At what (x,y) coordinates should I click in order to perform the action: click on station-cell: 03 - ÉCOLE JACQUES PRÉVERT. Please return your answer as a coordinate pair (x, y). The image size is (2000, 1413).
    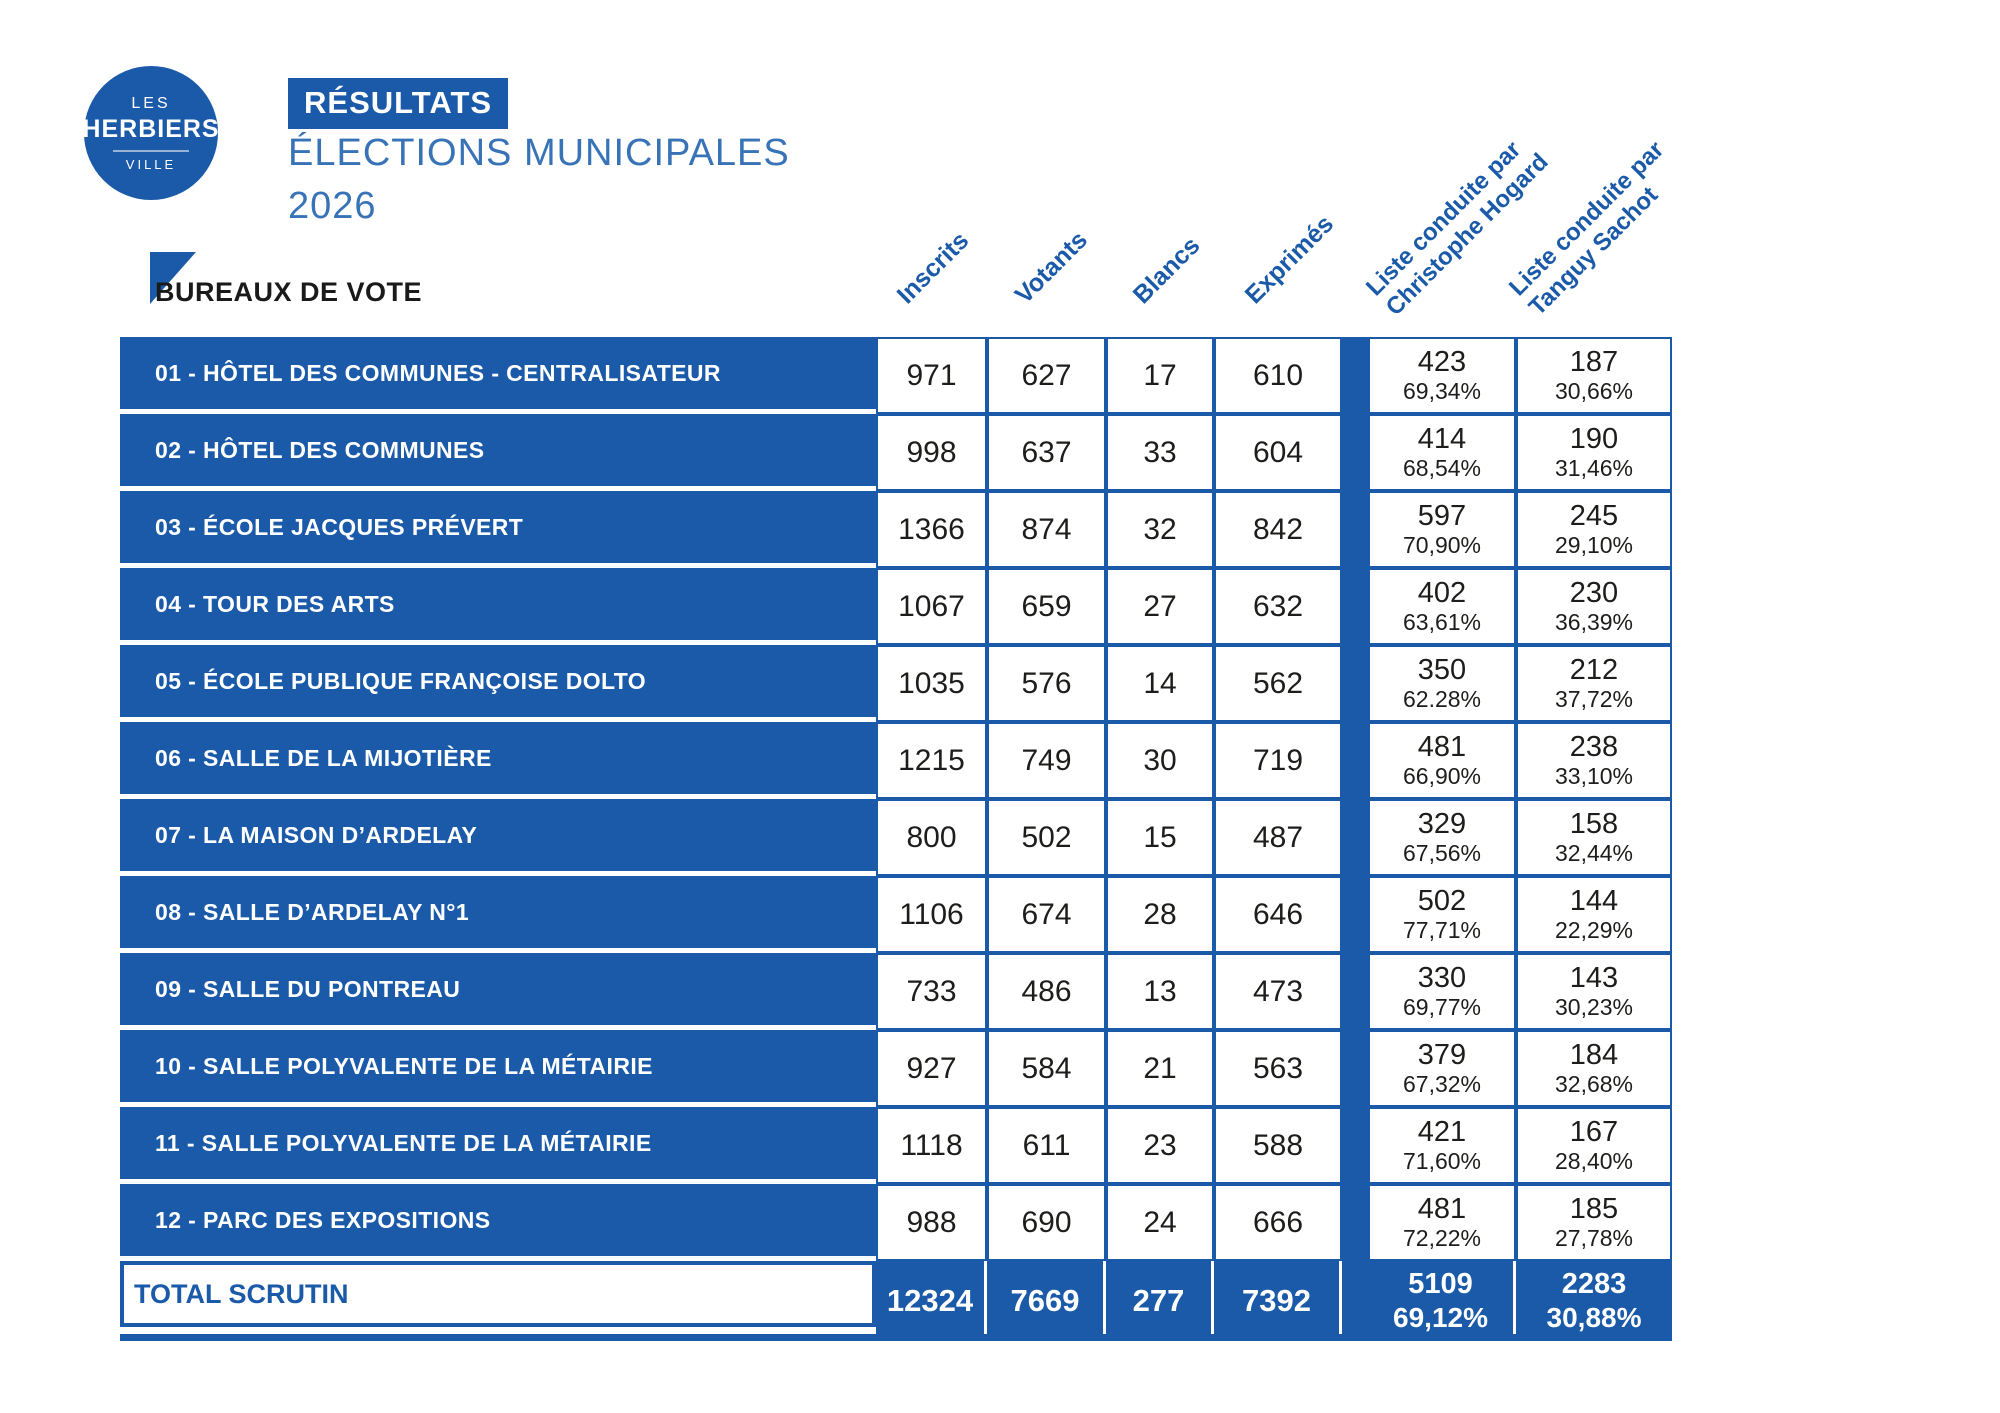
    Looking at the image, I should click on (498, 529).